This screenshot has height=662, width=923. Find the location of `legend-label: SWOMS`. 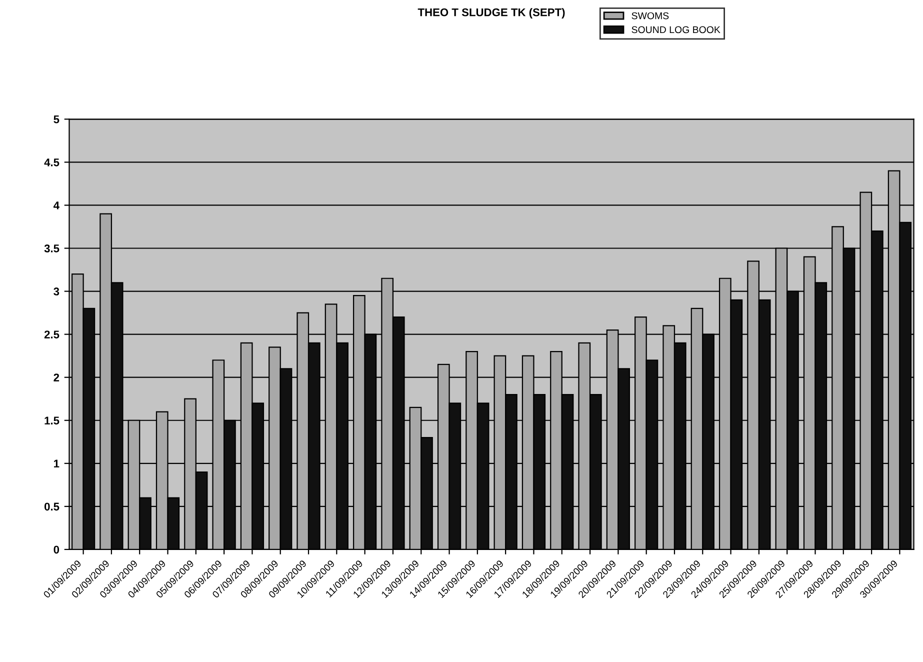

legend-label: SWOMS is located at coordinates (650, 16).